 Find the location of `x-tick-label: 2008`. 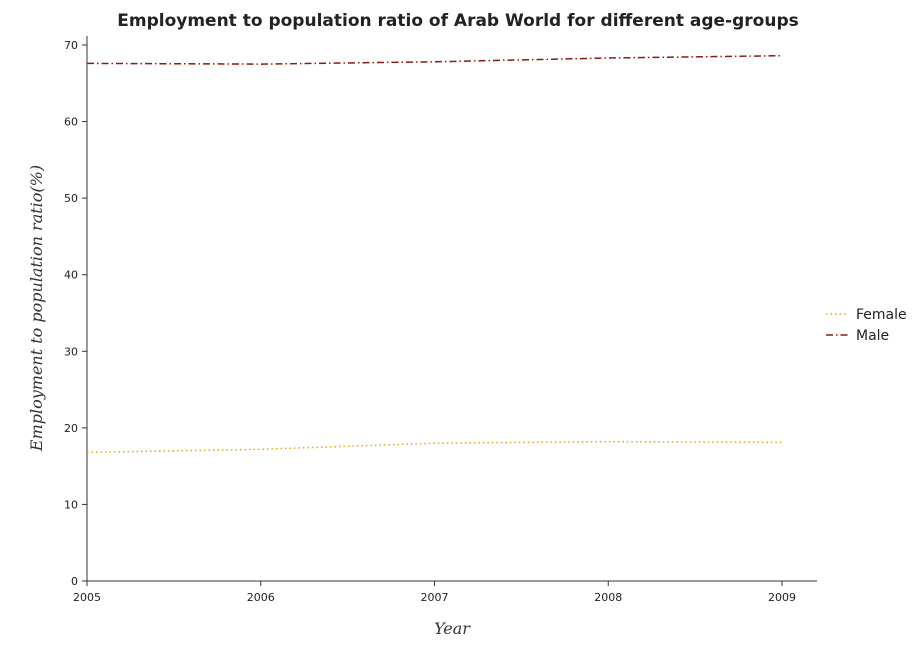

x-tick-label: 2008 is located at coordinates (608, 597).